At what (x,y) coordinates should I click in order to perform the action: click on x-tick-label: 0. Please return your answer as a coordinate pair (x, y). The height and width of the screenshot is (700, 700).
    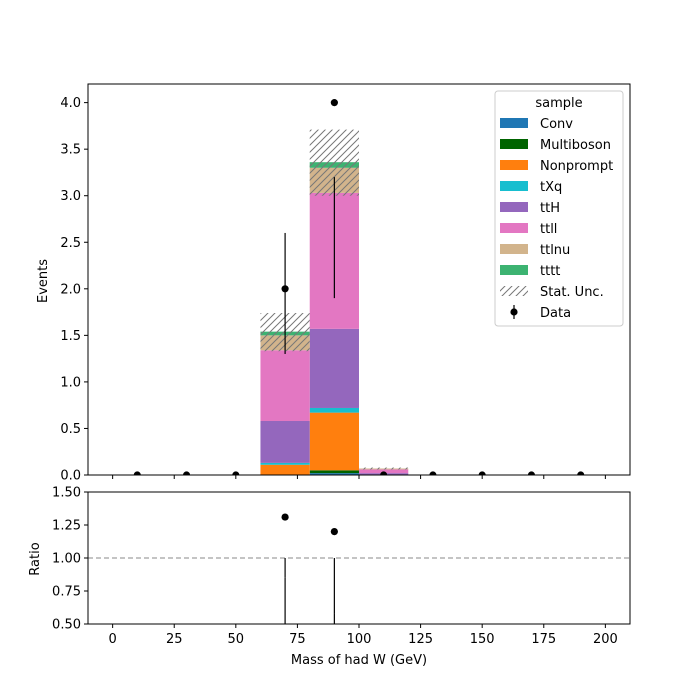
    Looking at the image, I should click on (112, 639).